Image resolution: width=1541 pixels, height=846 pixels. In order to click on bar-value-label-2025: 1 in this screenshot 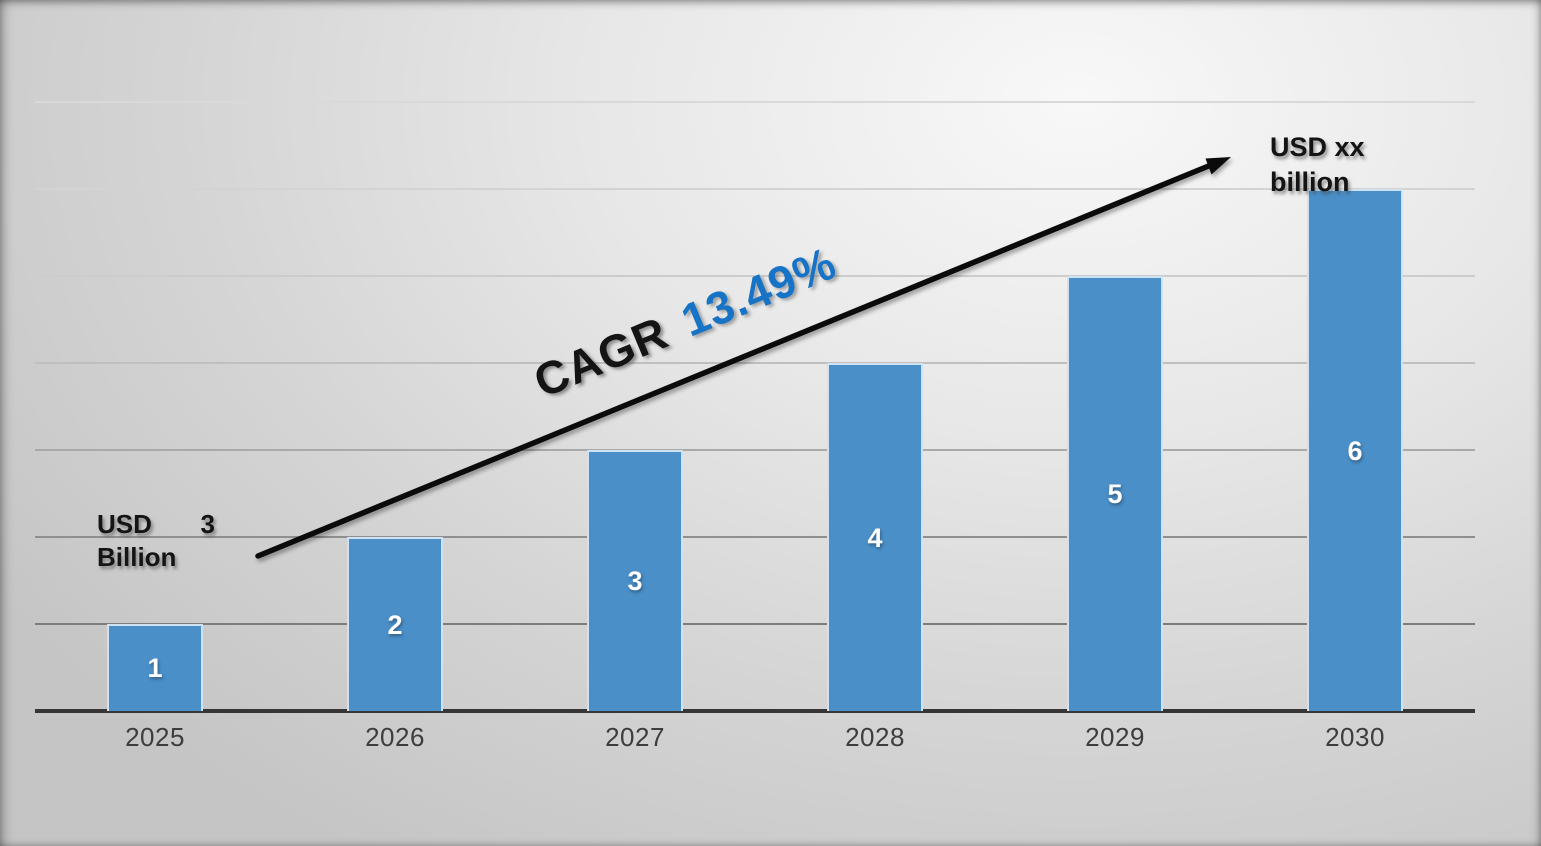, I will do `click(155, 668)`.